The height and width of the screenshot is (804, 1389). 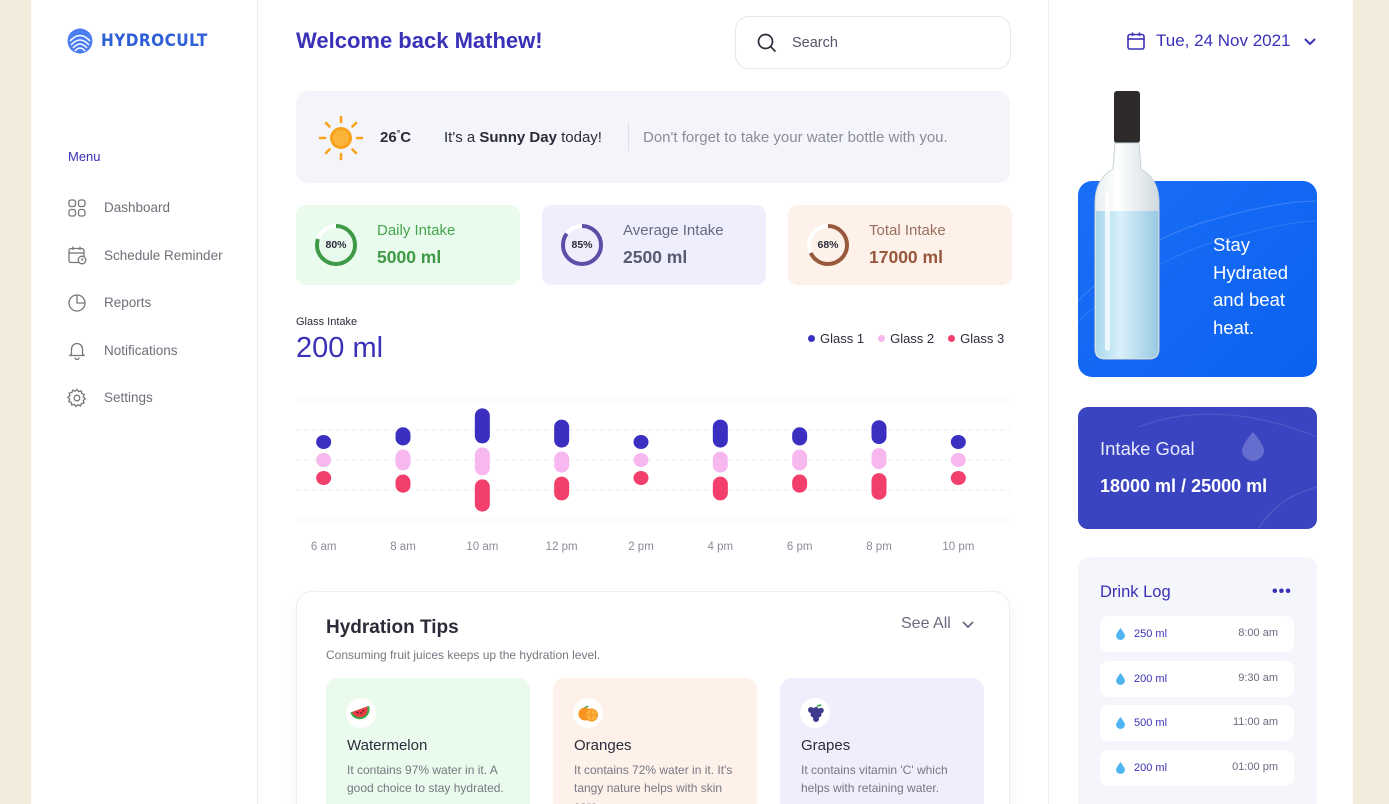 I want to click on search-icon, so click(x=767, y=42).